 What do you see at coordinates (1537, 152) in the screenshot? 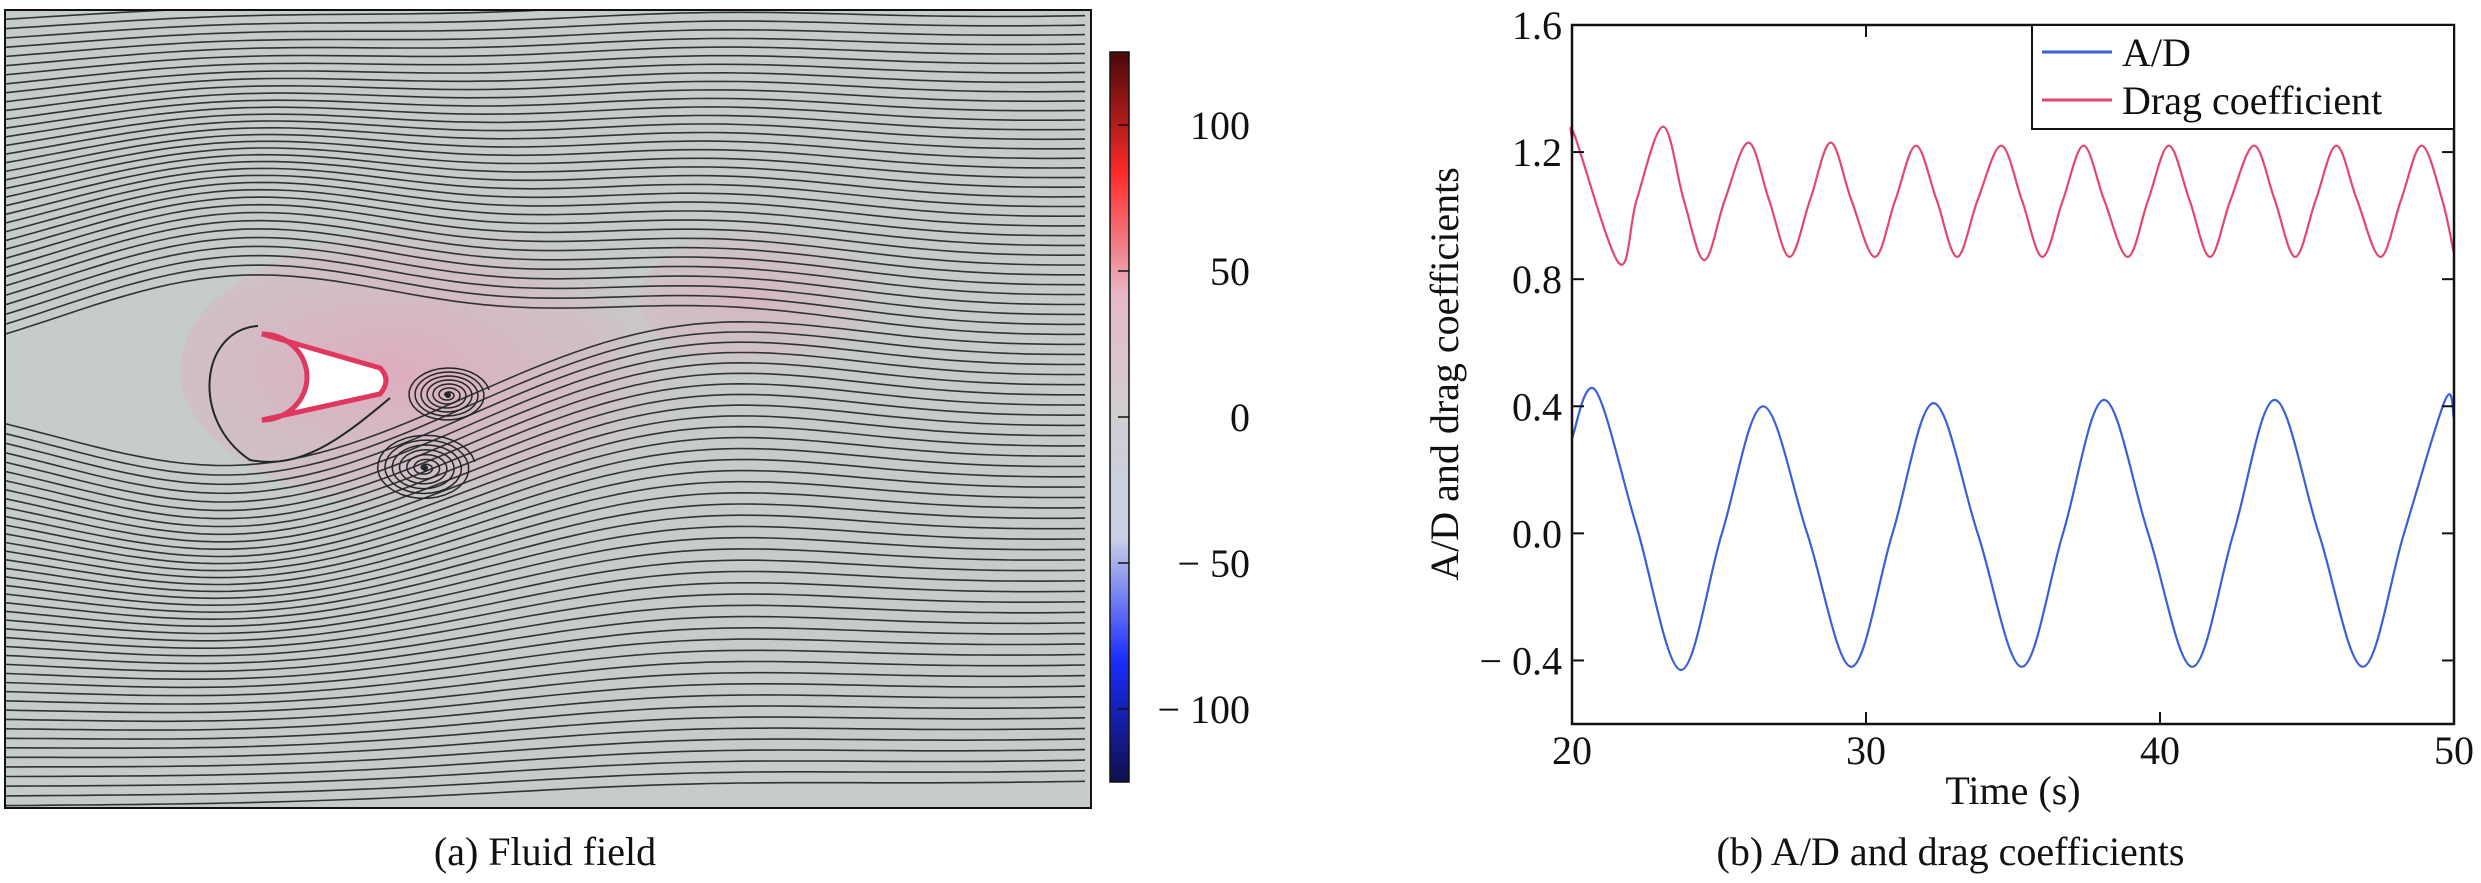
I see `y-tick-label: 1.2` at bounding box center [1537, 152].